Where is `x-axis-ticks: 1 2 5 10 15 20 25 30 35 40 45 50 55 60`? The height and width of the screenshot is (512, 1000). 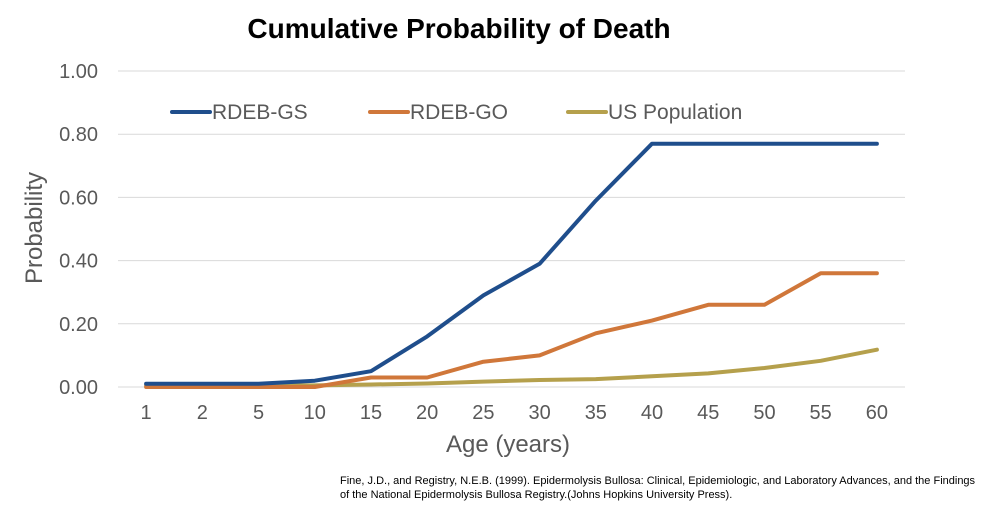 x-axis-ticks: 1 2 5 10 15 20 25 30 35 40 45 50 55 60 is located at coordinates (514, 413).